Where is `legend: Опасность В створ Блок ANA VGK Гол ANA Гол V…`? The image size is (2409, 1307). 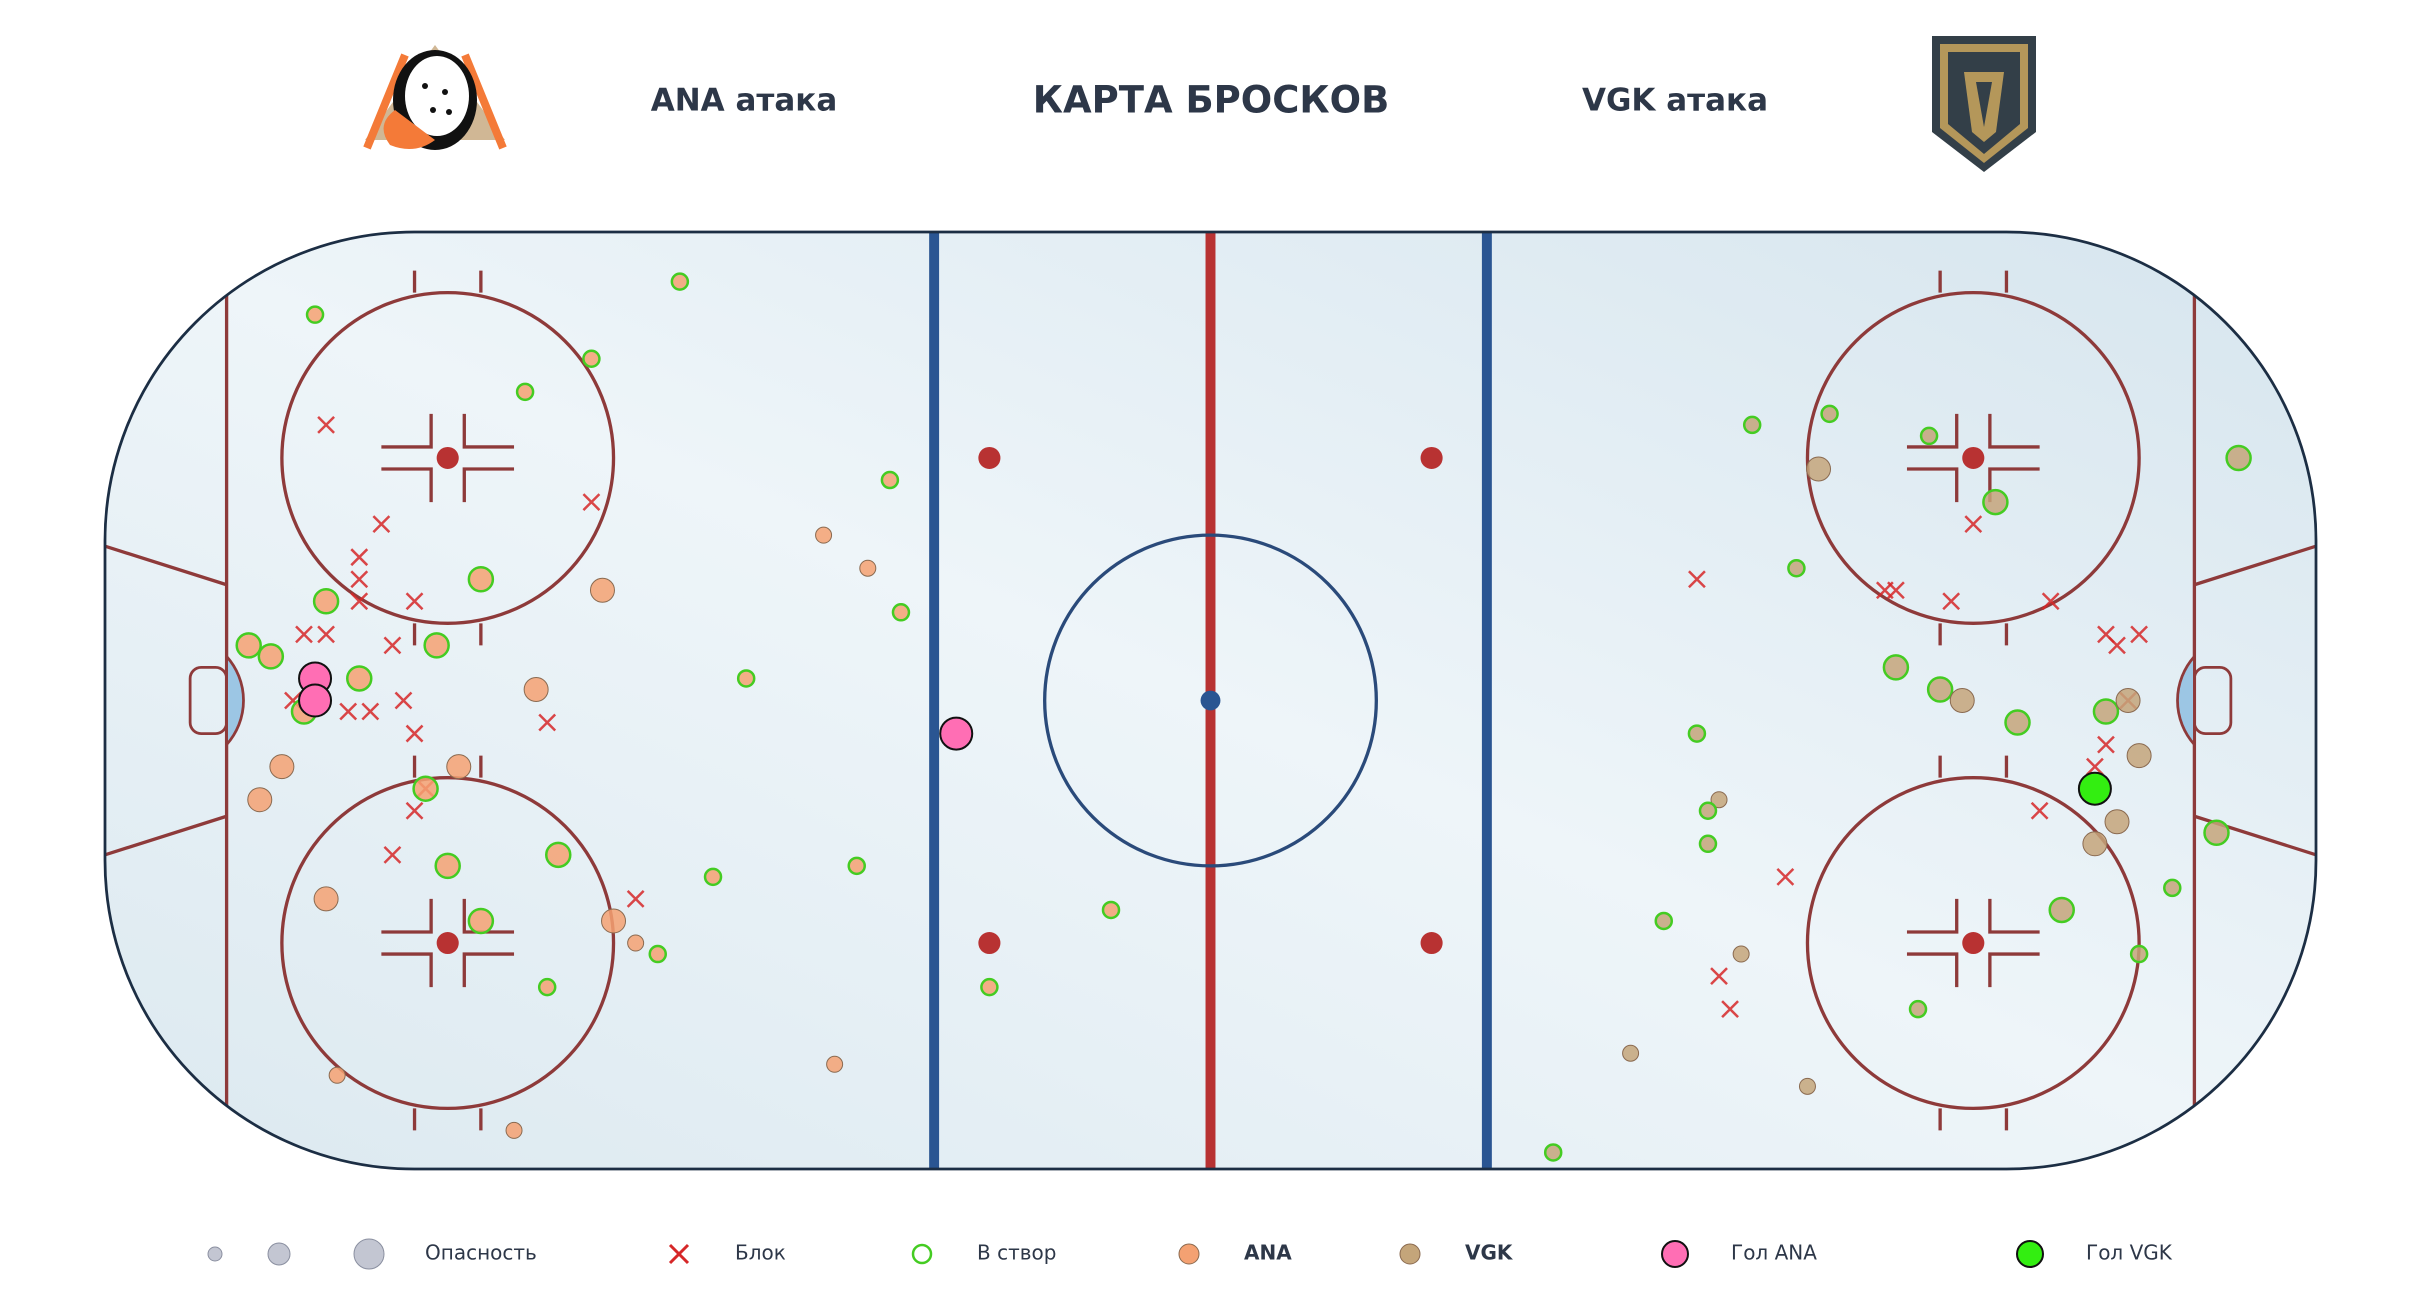 legend: Опасность В створ Блок ANA VGK Гол ANA Гол V… is located at coordinates (1190, 1254).